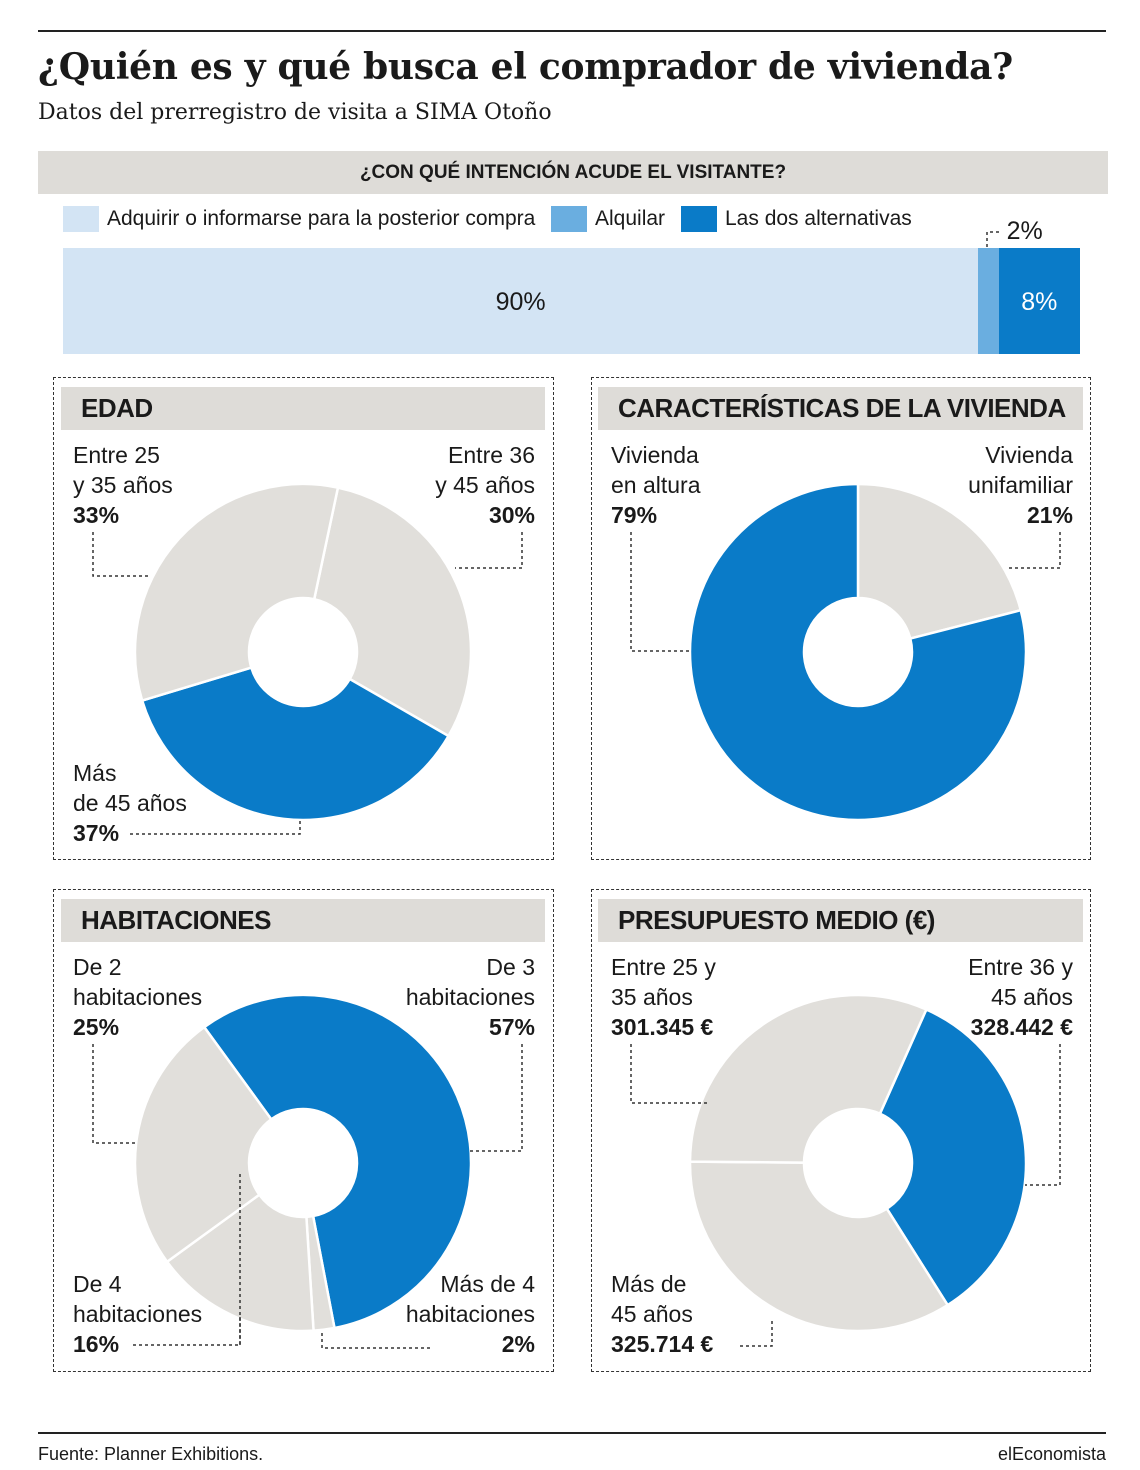 This screenshot has height=1470, width=1140. I want to click on pres-label-36-45-line2: 45 años, so click(1032, 997).